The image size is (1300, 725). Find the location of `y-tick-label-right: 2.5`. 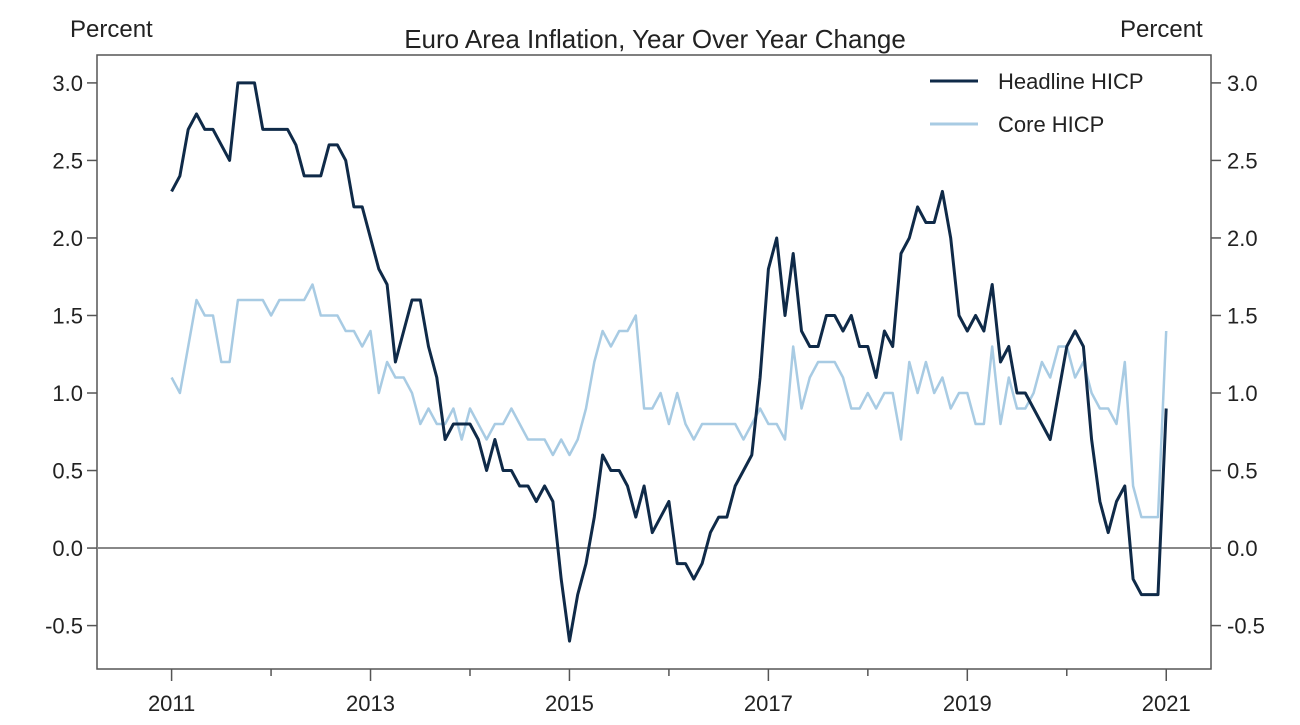

y-tick-label-right: 2.5 is located at coordinates (1242, 160).